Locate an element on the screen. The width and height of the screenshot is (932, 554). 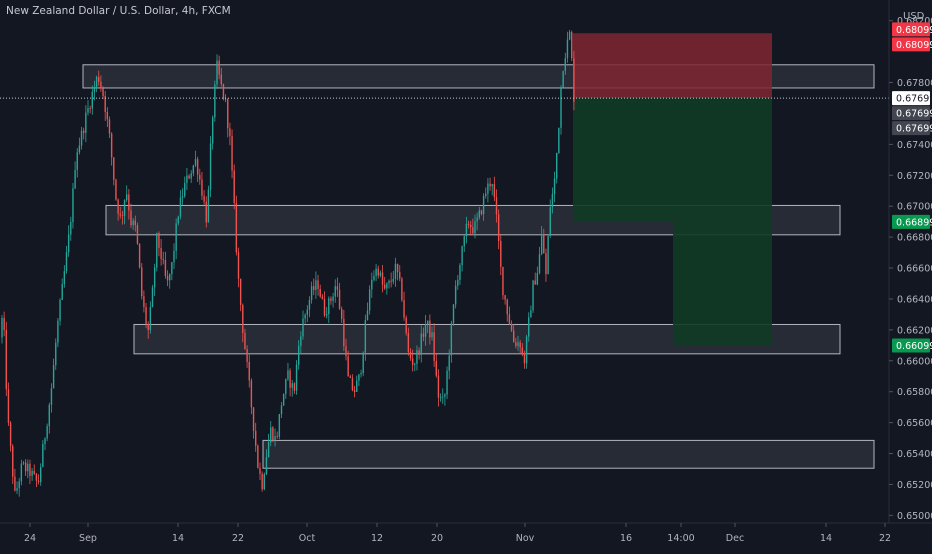
support-zone-bottom is located at coordinates (568, 454).